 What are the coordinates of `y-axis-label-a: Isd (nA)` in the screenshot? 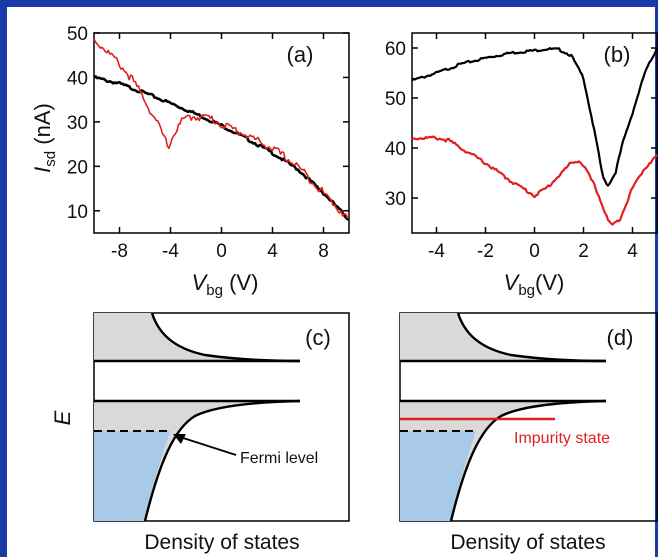 It's located at (44, 138).